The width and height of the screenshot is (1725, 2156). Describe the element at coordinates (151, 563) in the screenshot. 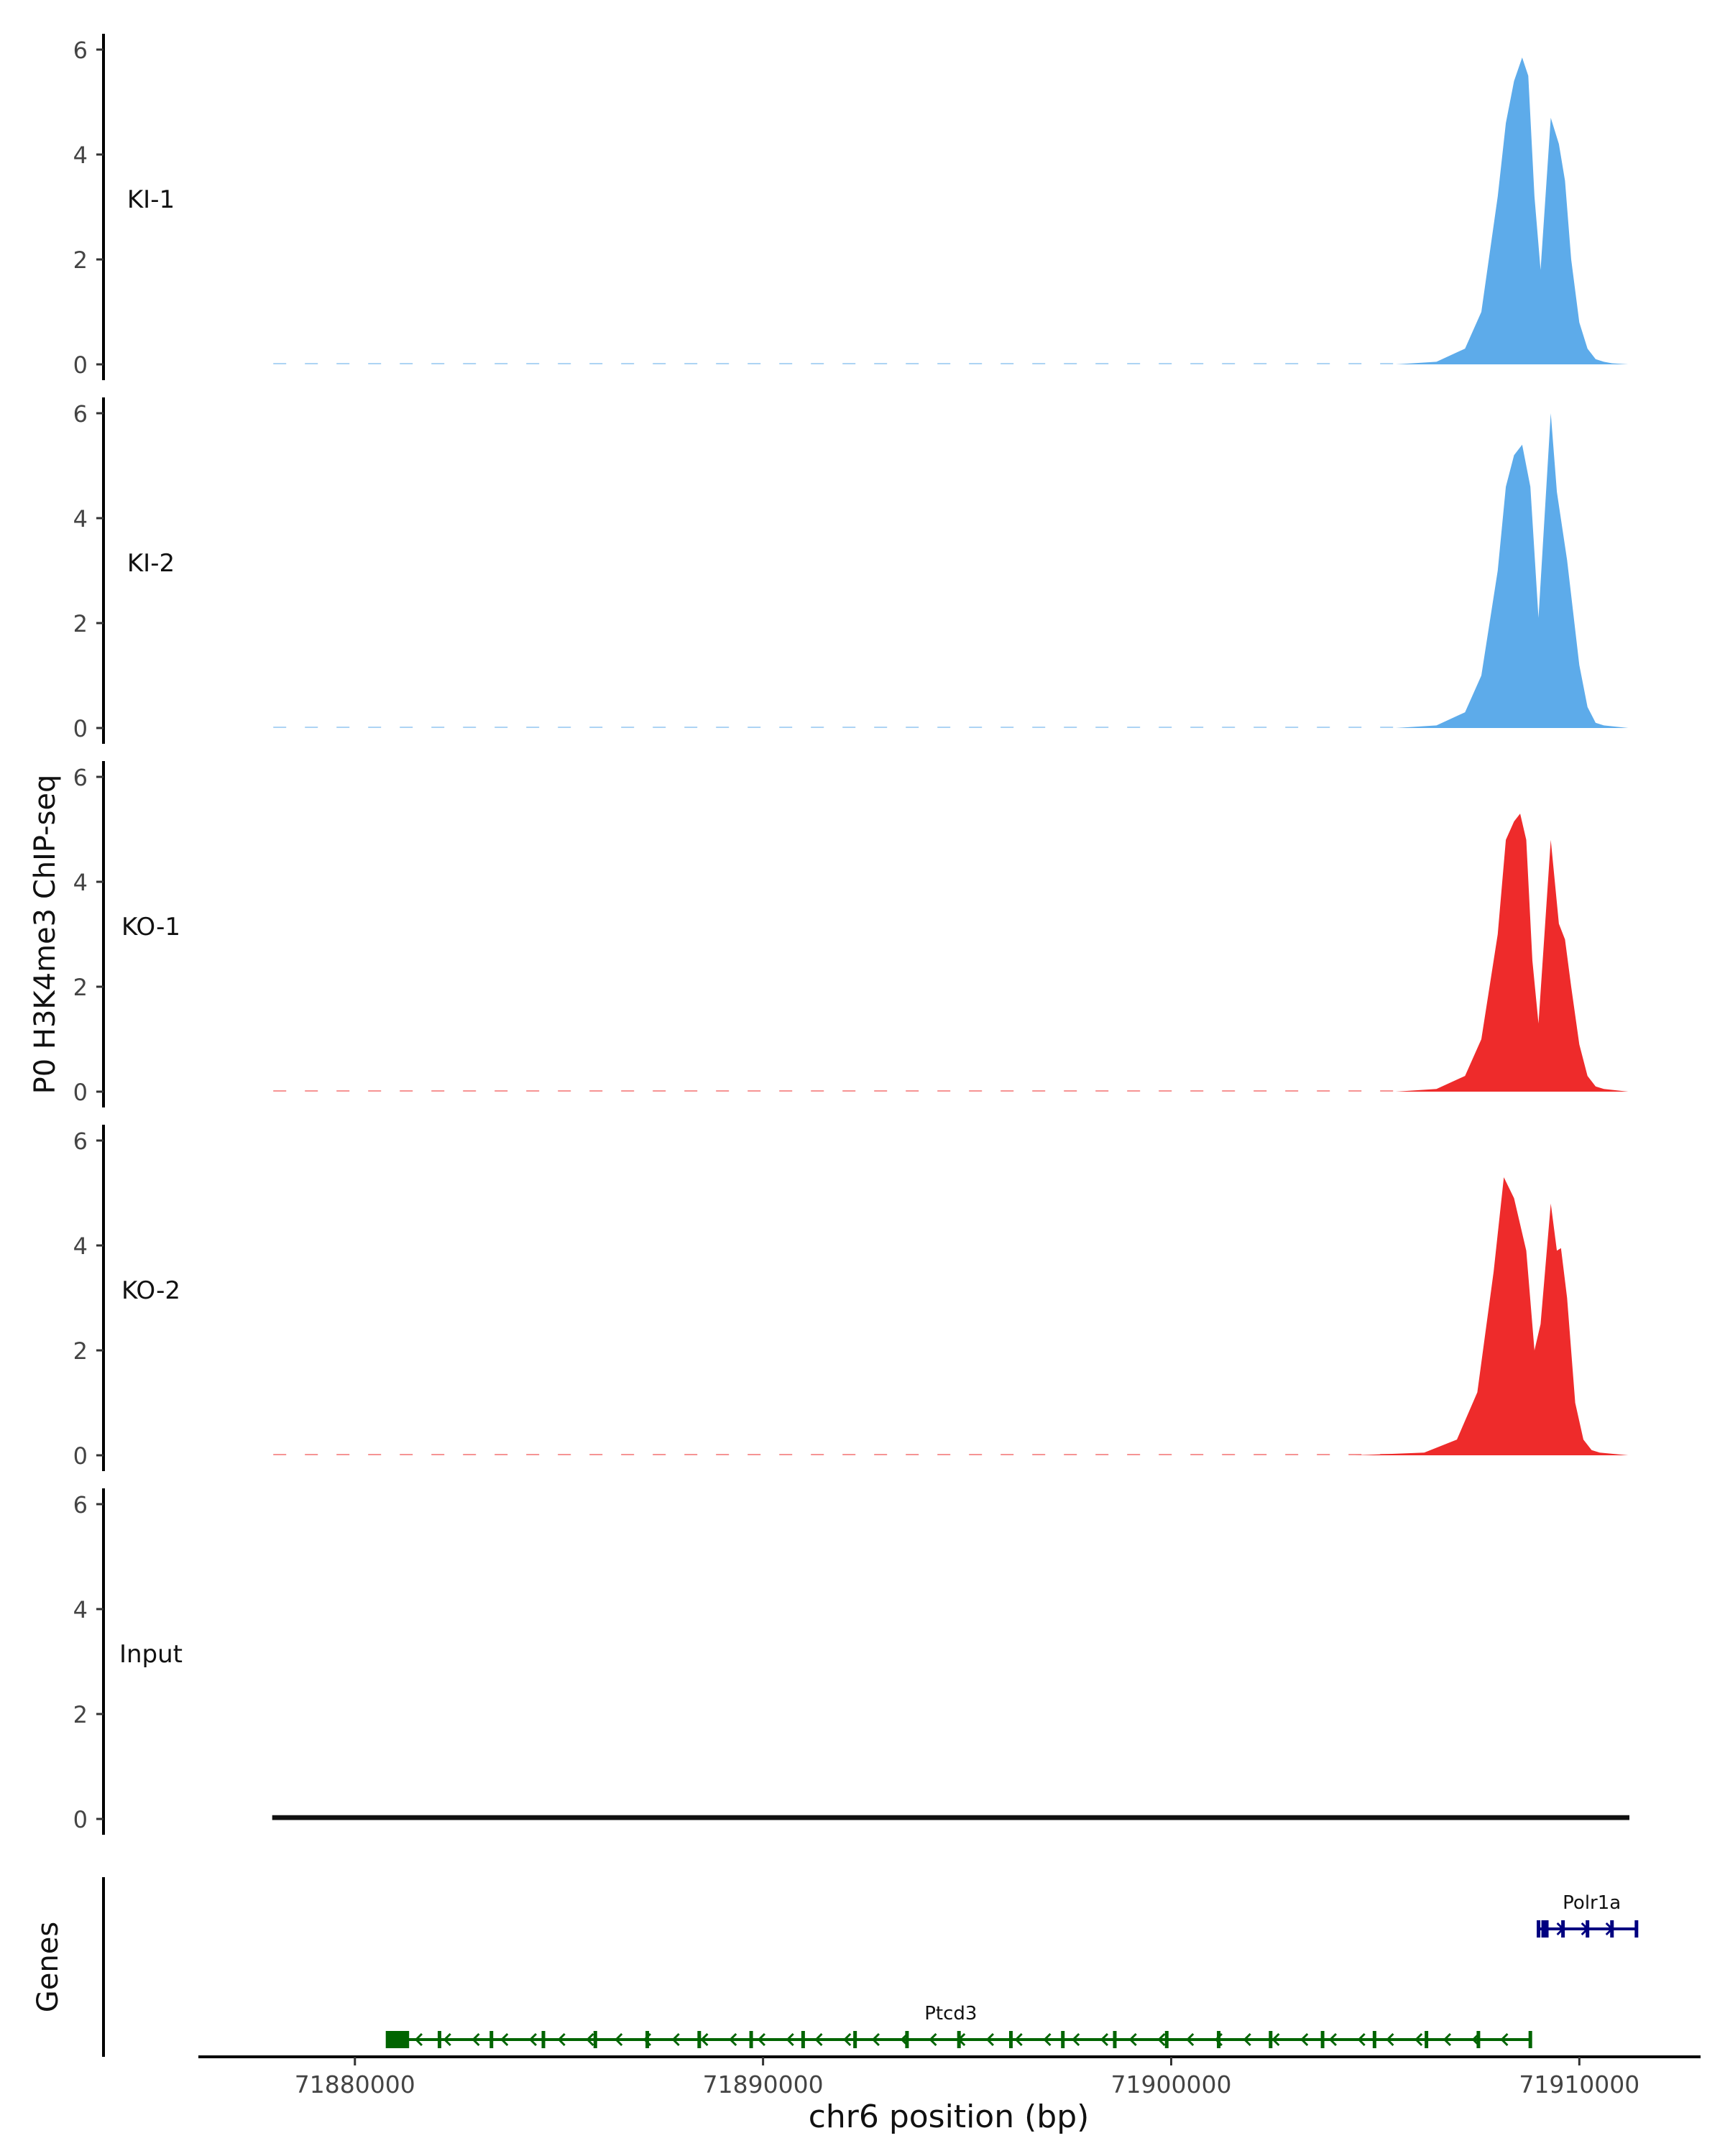

I see `track-label: KI-2` at that location.